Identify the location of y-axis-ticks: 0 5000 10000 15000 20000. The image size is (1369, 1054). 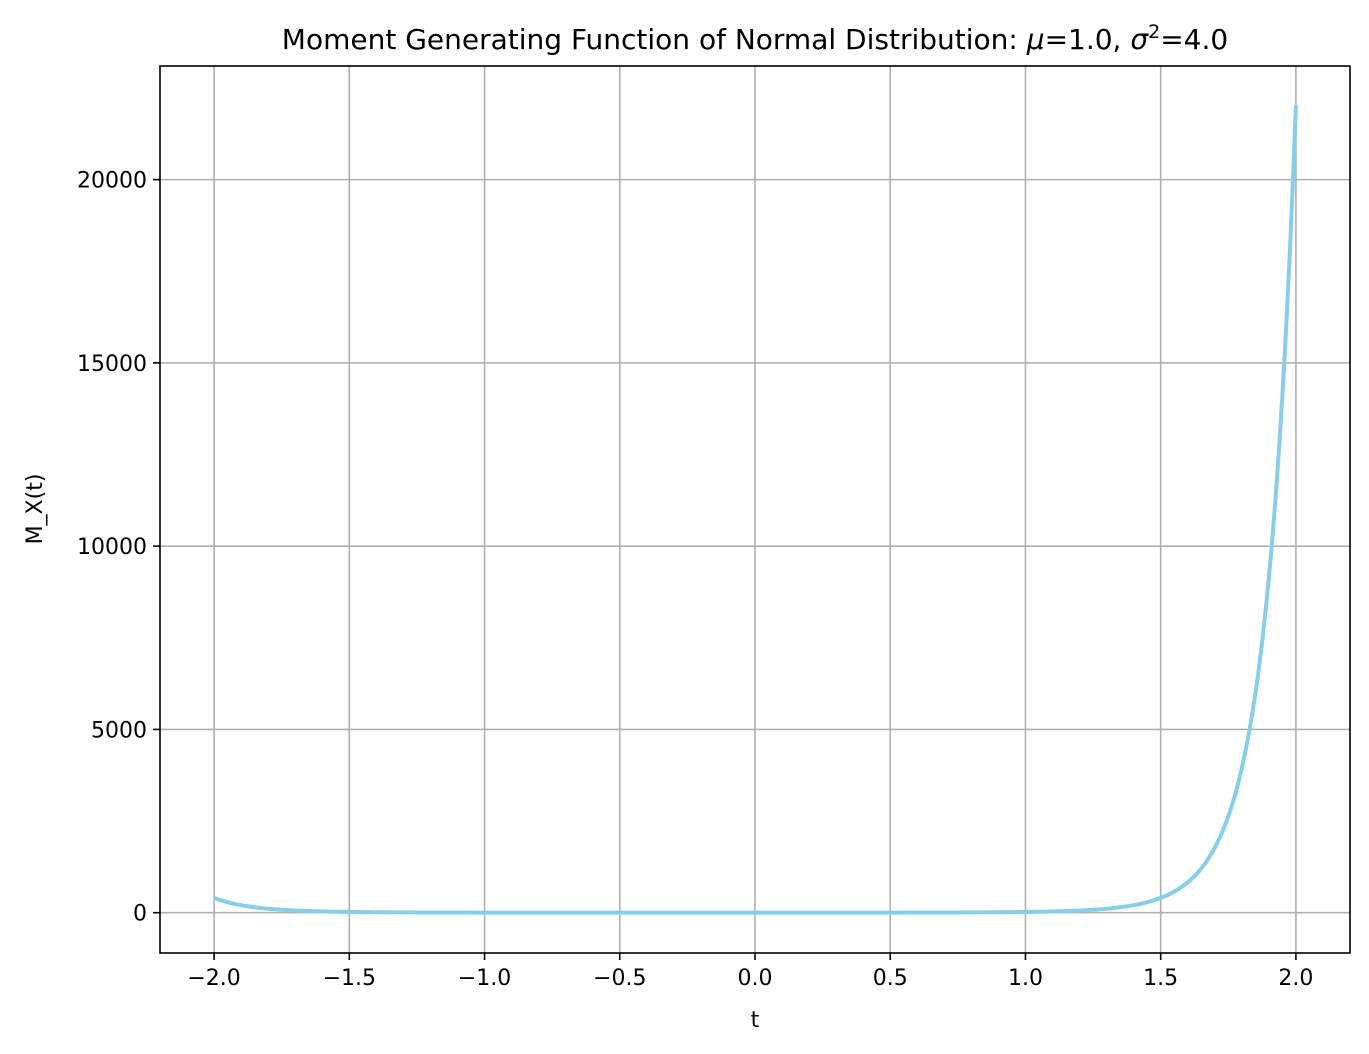
(118, 548).